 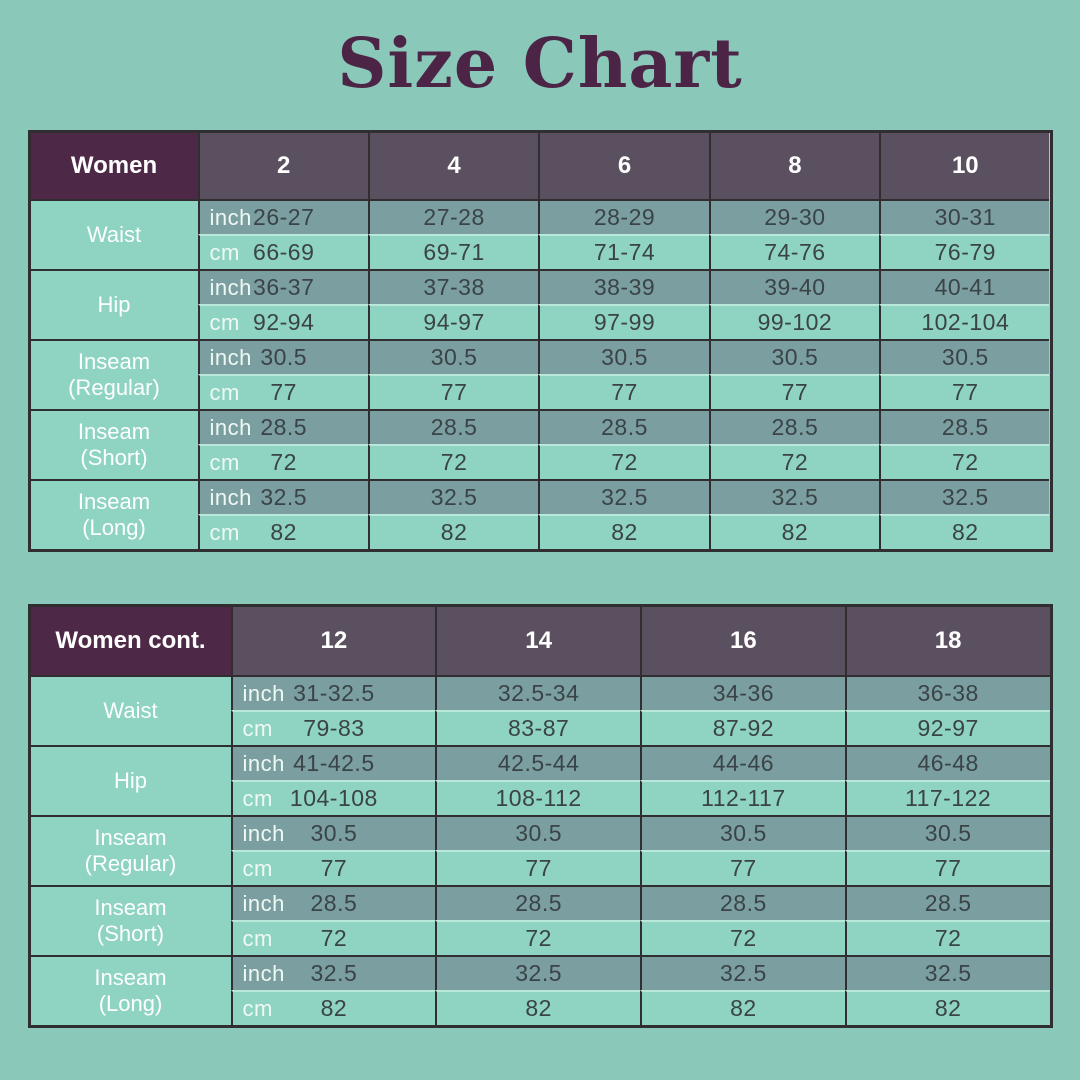 I want to click on size-value-cell: cm 72, so click(x=333, y=937).